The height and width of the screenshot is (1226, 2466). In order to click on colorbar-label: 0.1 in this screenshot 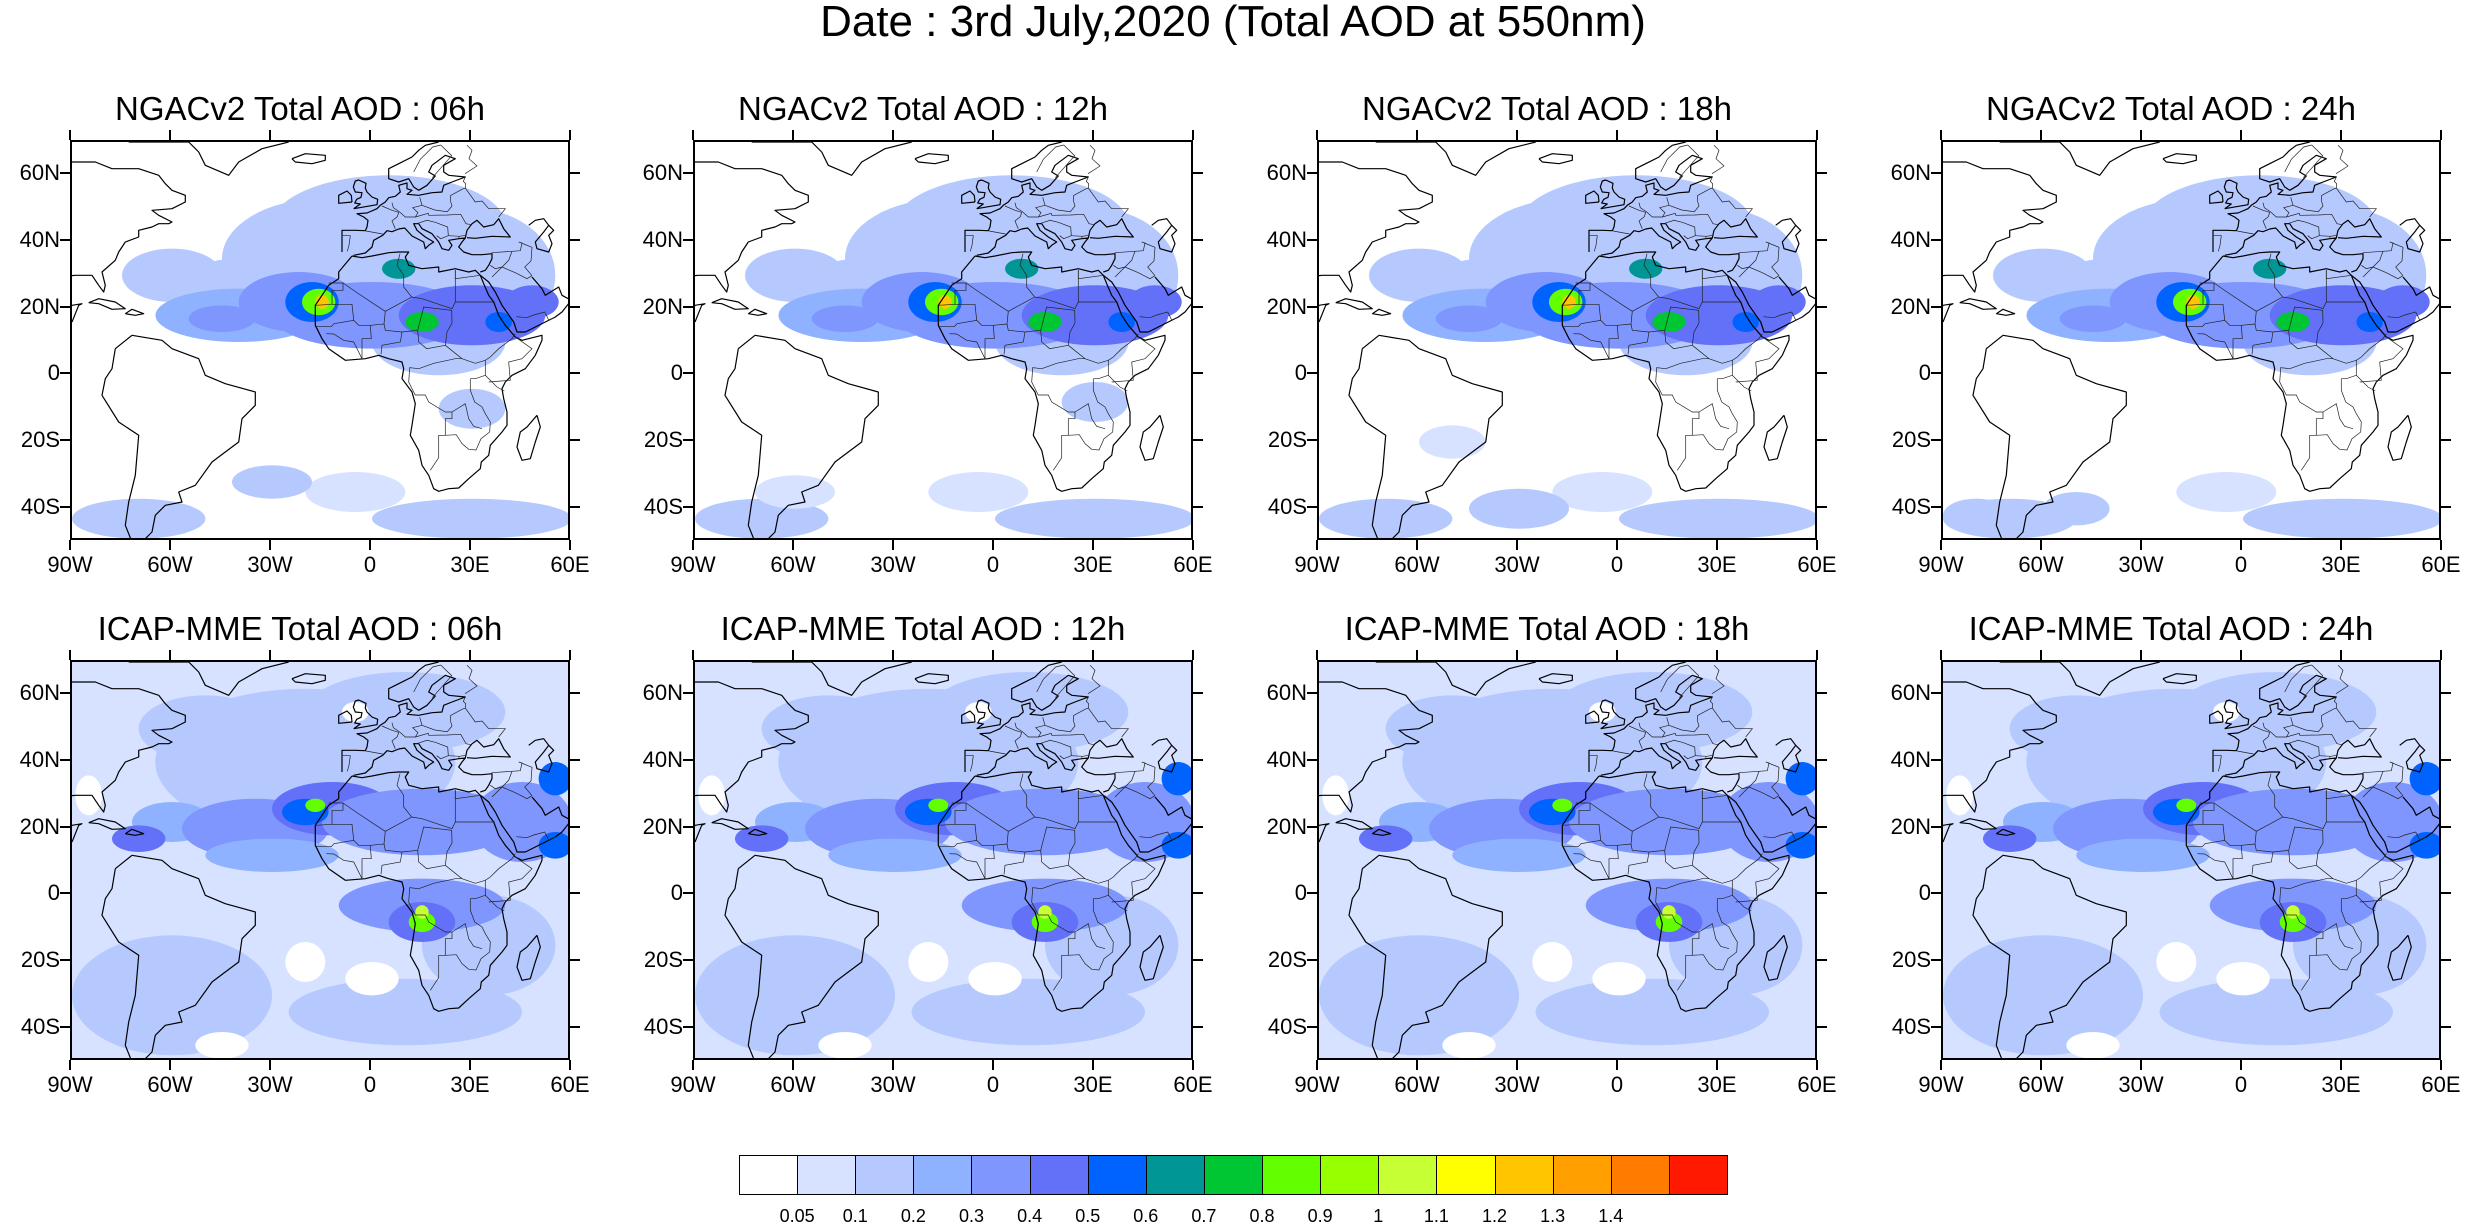, I will do `click(855, 1216)`.